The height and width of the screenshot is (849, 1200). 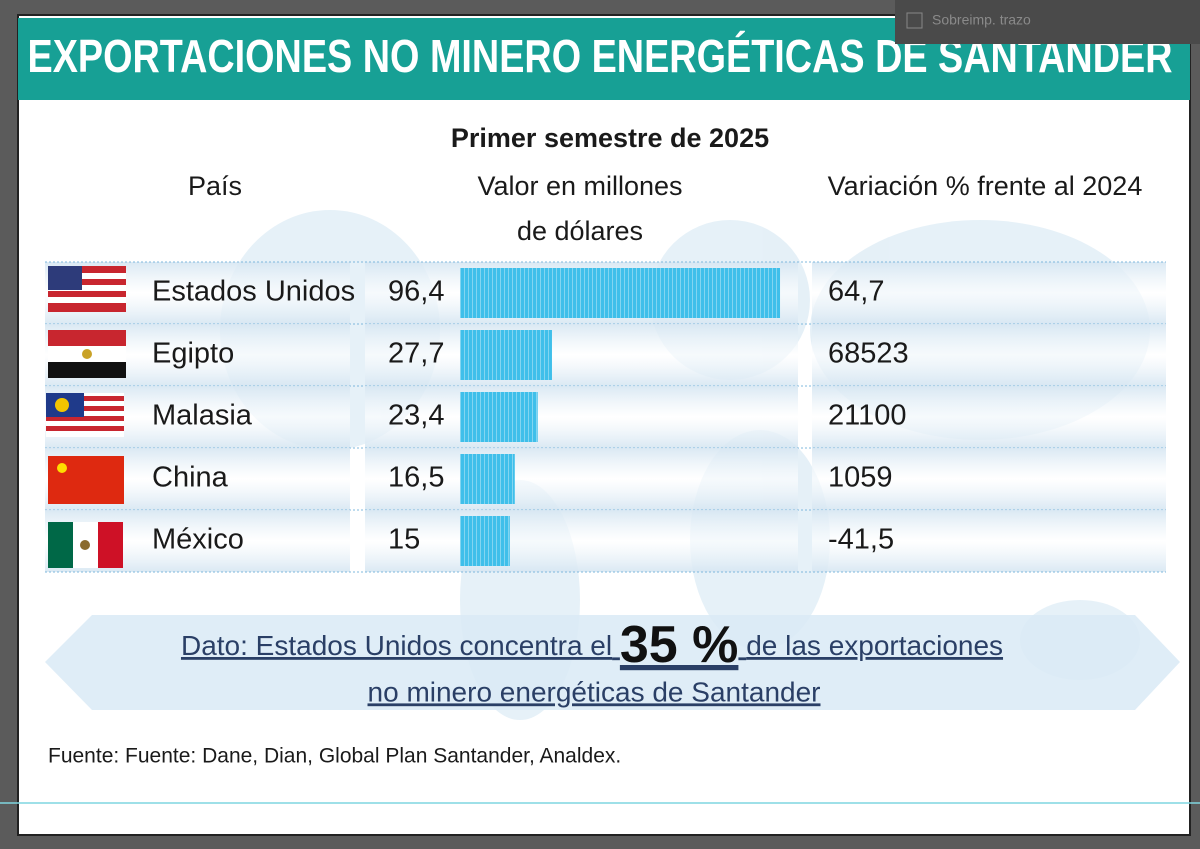 What do you see at coordinates (198, 540) in the screenshot?
I see `country-label: México` at bounding box center [198, 540].